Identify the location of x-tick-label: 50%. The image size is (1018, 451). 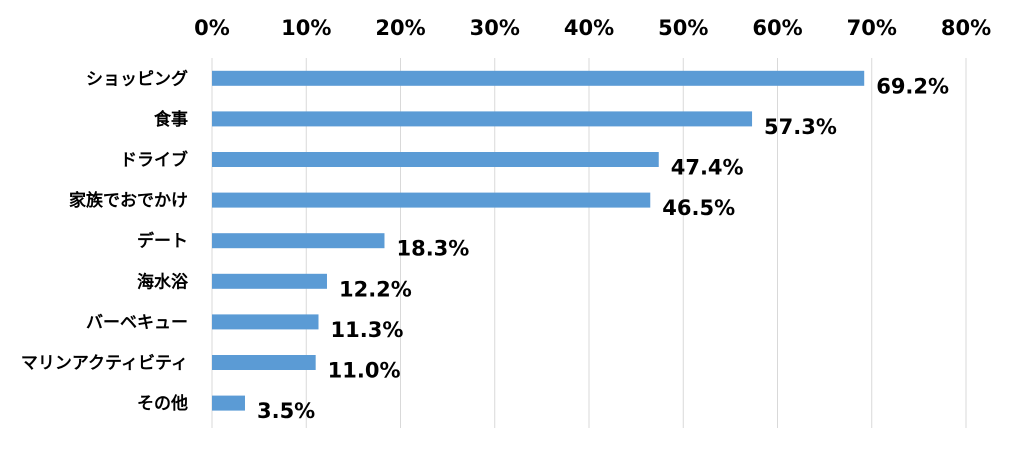
(683, 28).